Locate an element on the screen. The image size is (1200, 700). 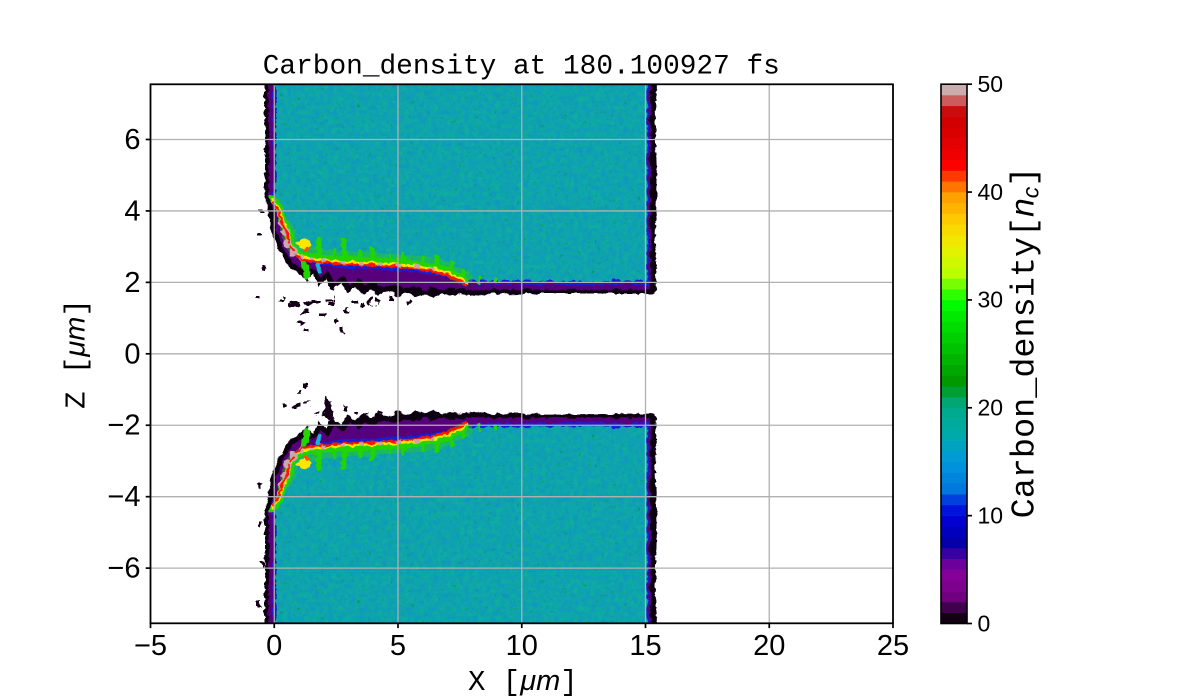
svg-text: −5 is located at coordinates (150, 646).